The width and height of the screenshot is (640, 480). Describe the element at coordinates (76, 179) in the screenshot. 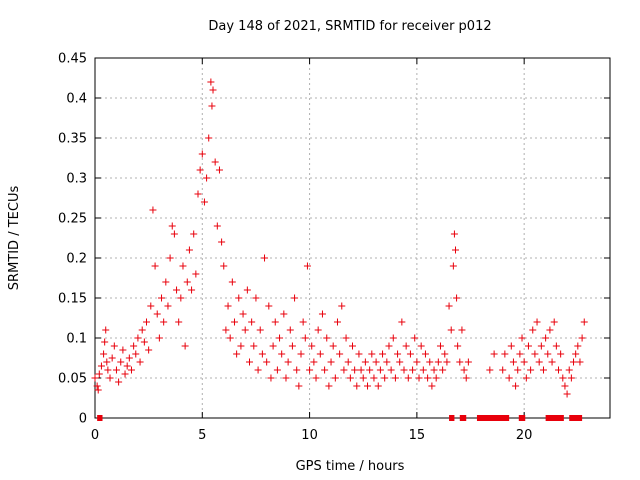

I see `y-tick-label: 0.3` at that location.